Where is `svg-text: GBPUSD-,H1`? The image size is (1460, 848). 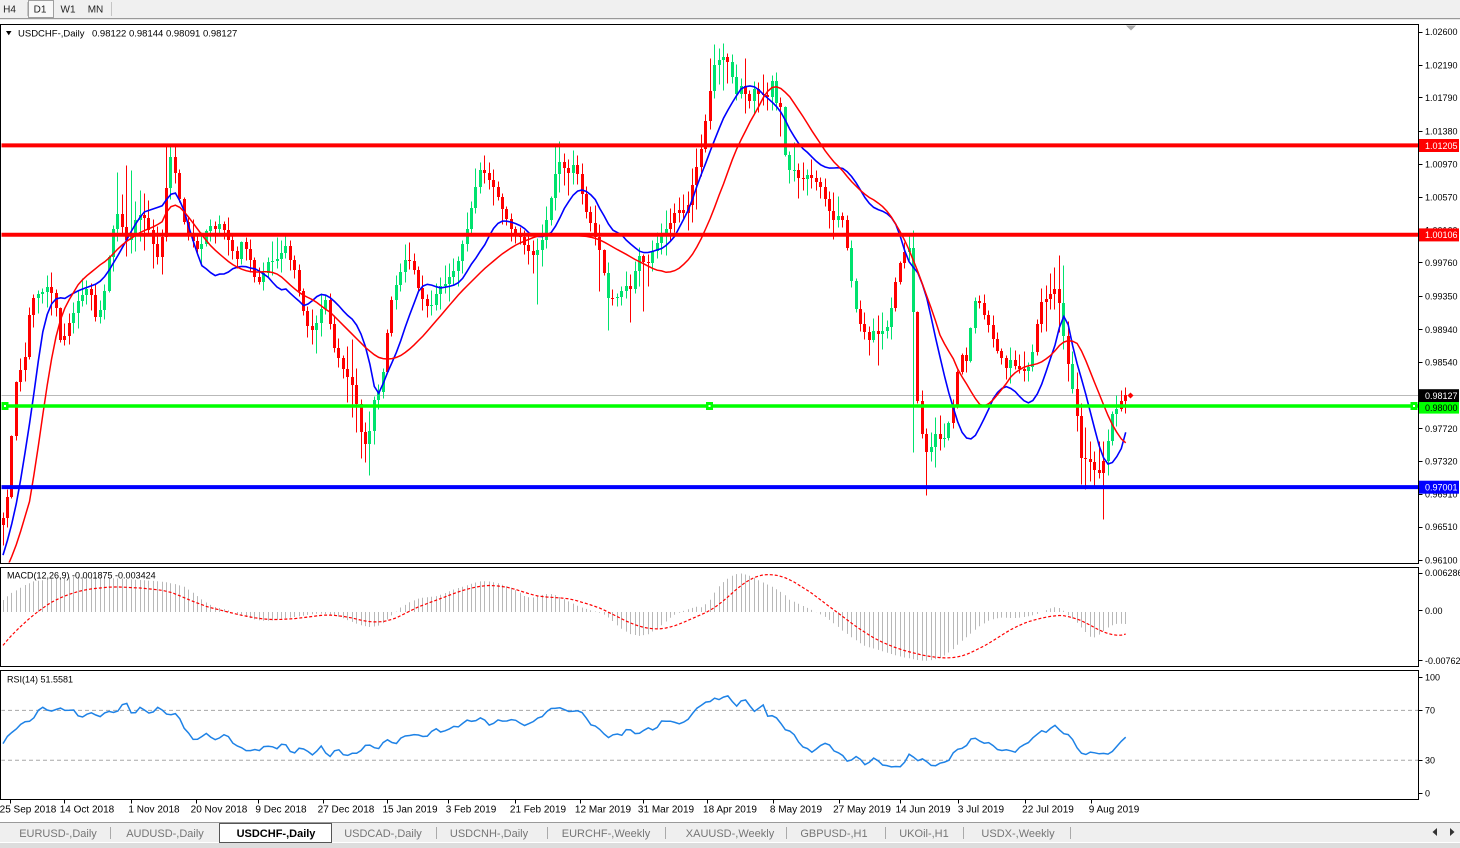 svg-text: GBPUSD-,H1 is located at coordinates (833, 834).